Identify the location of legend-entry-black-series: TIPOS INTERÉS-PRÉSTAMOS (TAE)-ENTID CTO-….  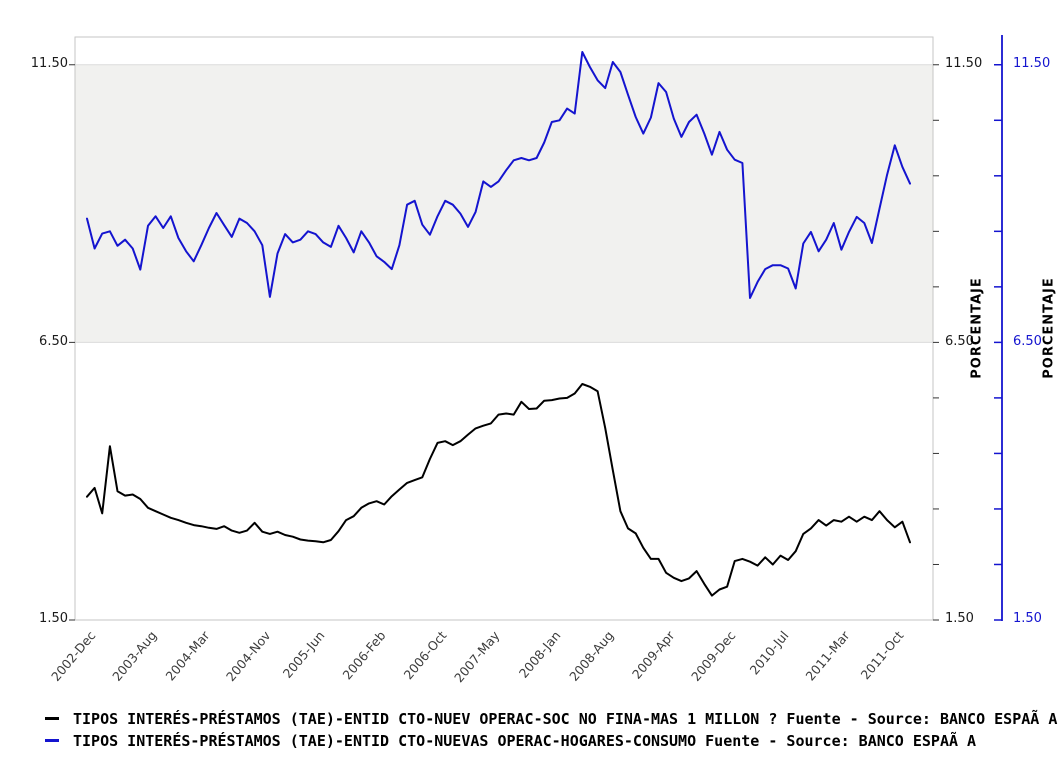
(530, 719).